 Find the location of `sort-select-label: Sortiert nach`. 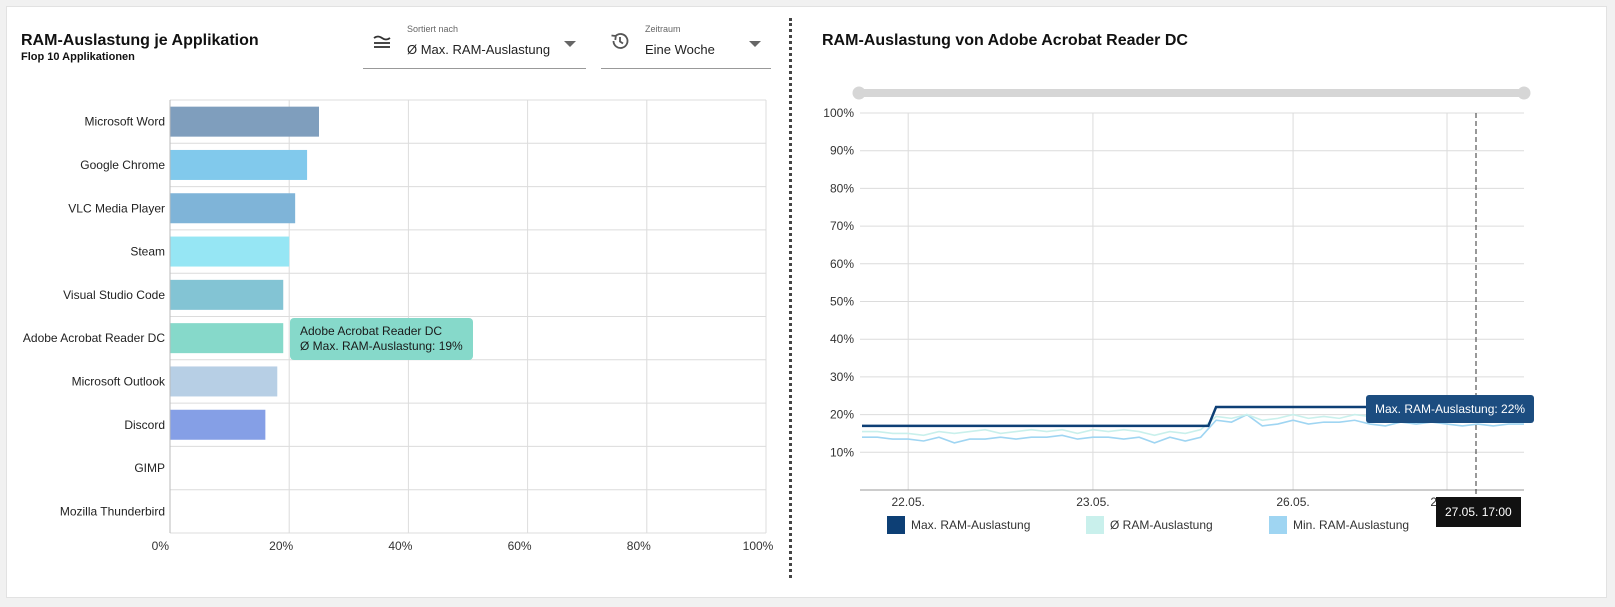

sort-select-label: Sortiert nach is located at coordinates (433, 29).